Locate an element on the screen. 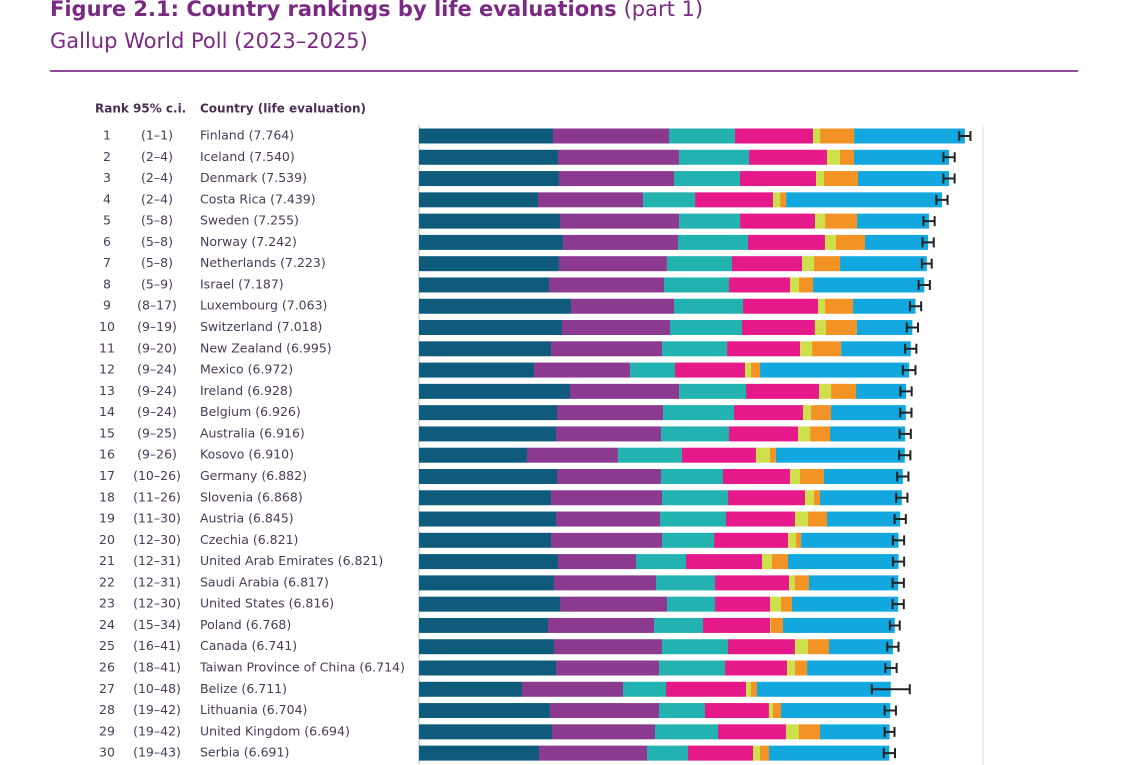 Image resolution: width=1123 pixels, height=765 pixels. rank: 16 is located at coordinates (107, 454).